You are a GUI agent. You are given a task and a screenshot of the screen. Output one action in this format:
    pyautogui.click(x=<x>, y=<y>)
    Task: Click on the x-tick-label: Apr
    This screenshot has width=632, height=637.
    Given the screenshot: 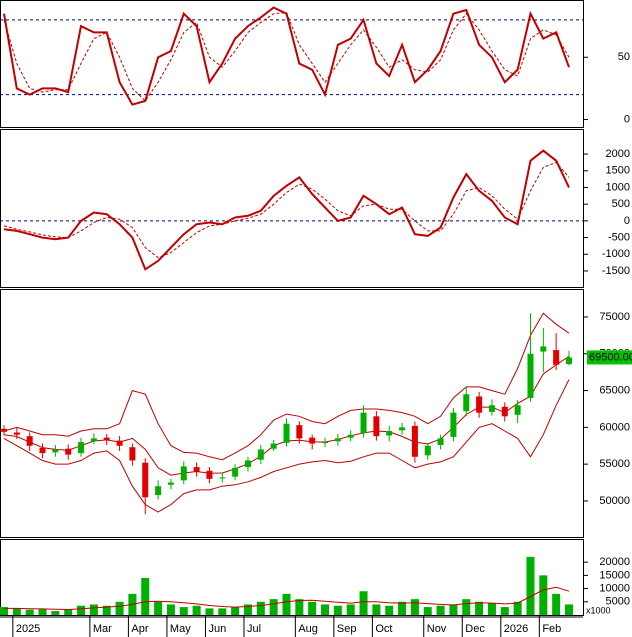 What is the action you would take?
    pyautogui.click(x=139, y=629)
    